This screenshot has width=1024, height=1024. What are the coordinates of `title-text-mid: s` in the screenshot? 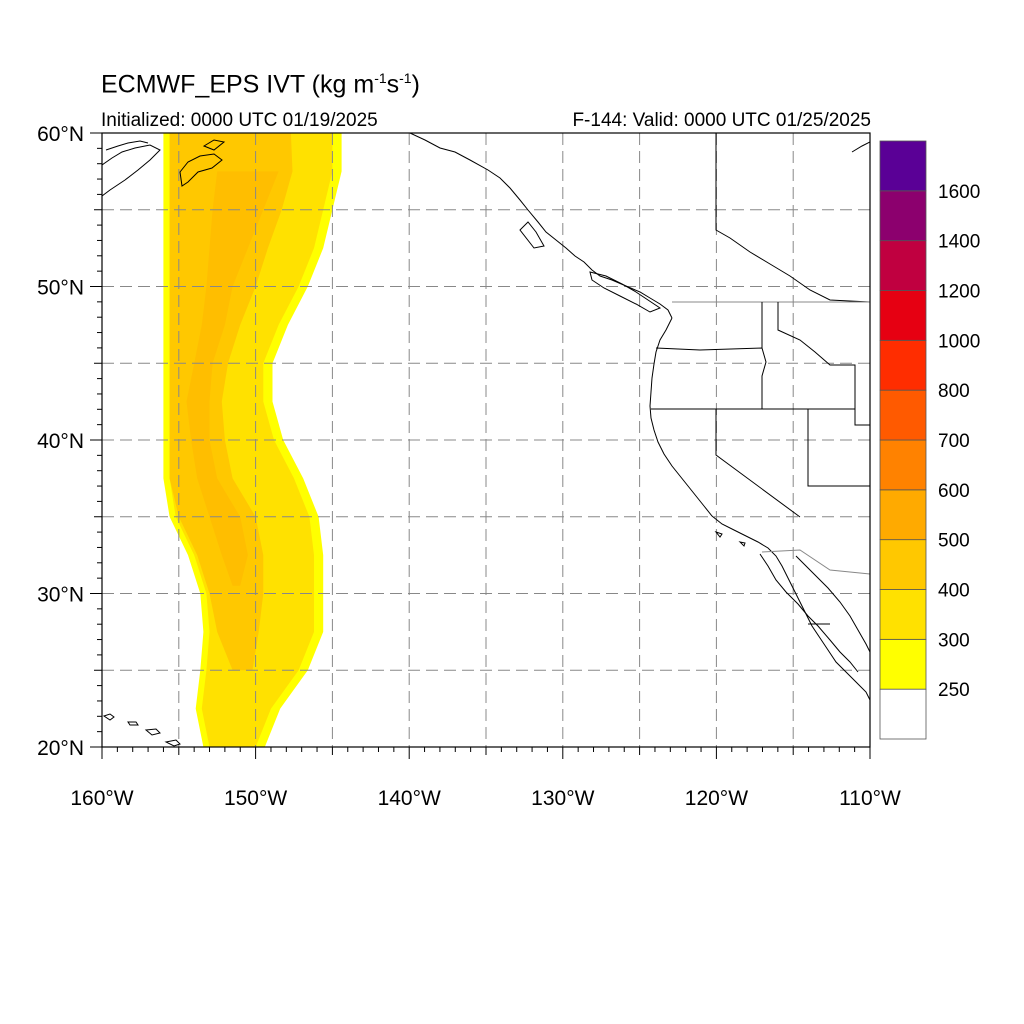 It's located at (393, 84).